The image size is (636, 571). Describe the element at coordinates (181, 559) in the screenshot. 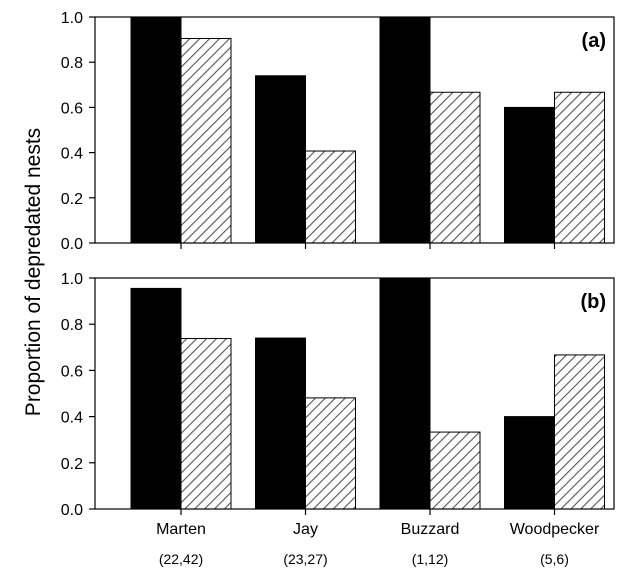

I see `x-sample-size-label: (22,42)` at that location.